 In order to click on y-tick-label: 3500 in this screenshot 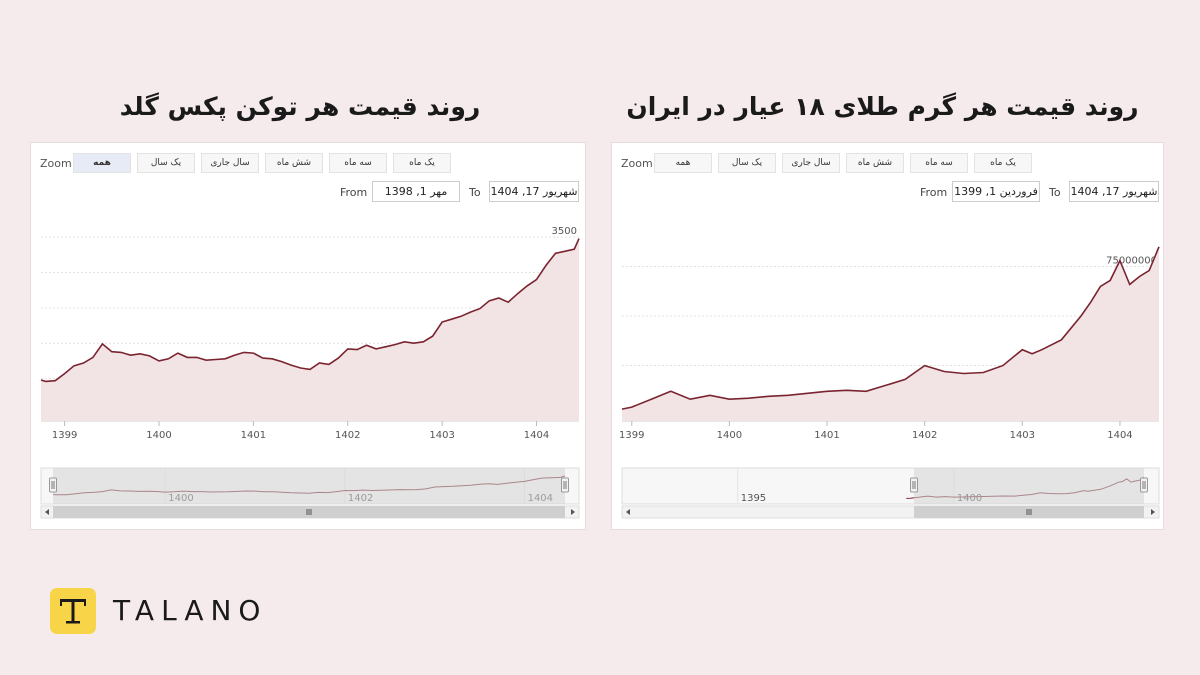, I will do `click(564, 231)`.